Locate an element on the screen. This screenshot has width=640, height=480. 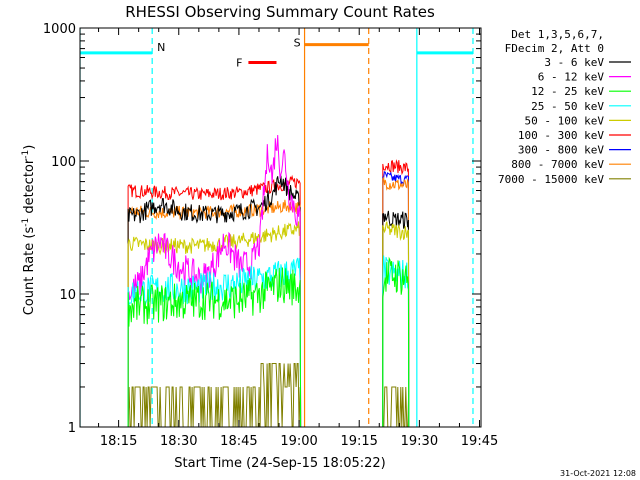
x-tick-label: 19:15 is located at coordinates (358, 441).